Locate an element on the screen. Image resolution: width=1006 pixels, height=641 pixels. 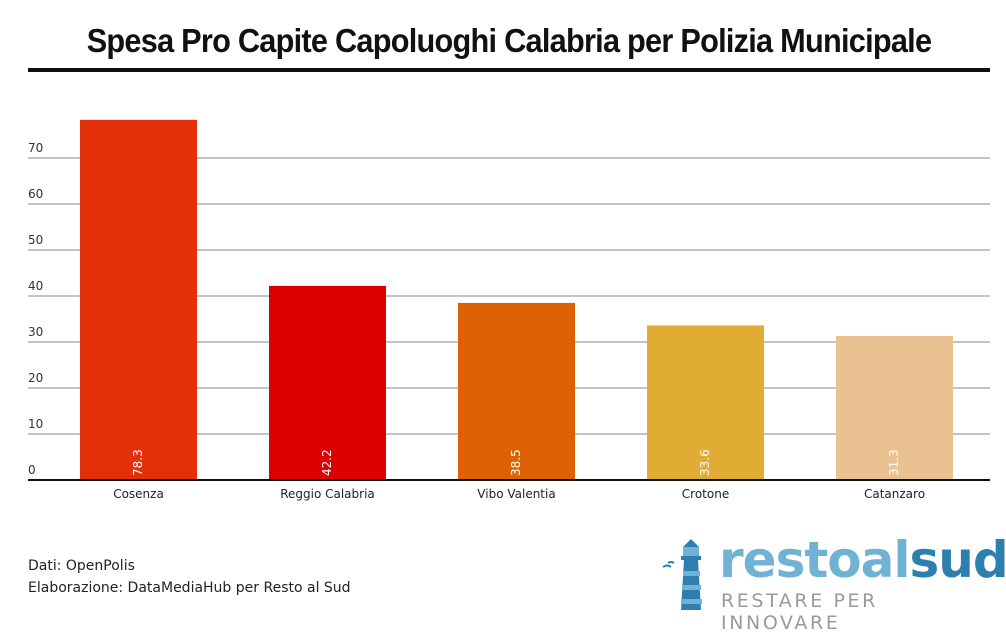
x-tick-label: Vibo Valentia is located at coordinates (516, 494).